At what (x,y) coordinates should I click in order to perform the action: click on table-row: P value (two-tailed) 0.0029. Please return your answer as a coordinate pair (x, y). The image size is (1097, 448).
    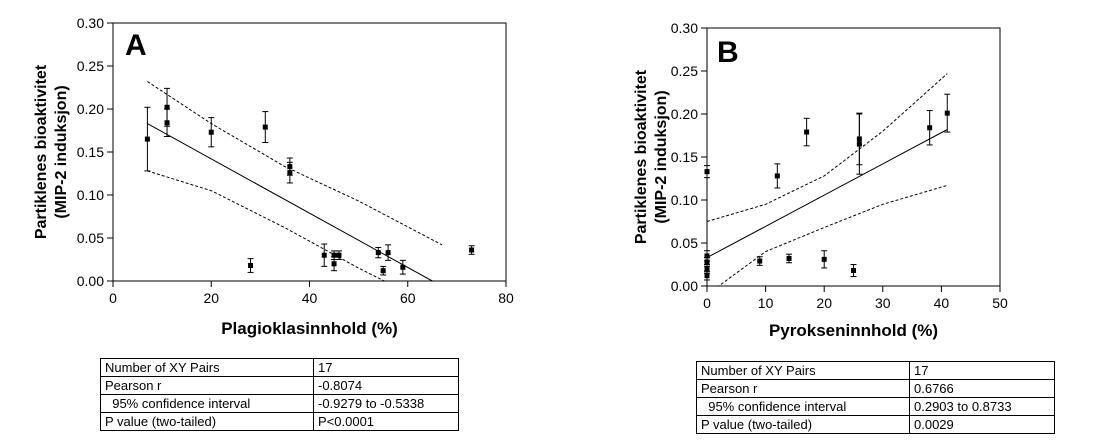
    Looking at the image, I should click on (875, 424).